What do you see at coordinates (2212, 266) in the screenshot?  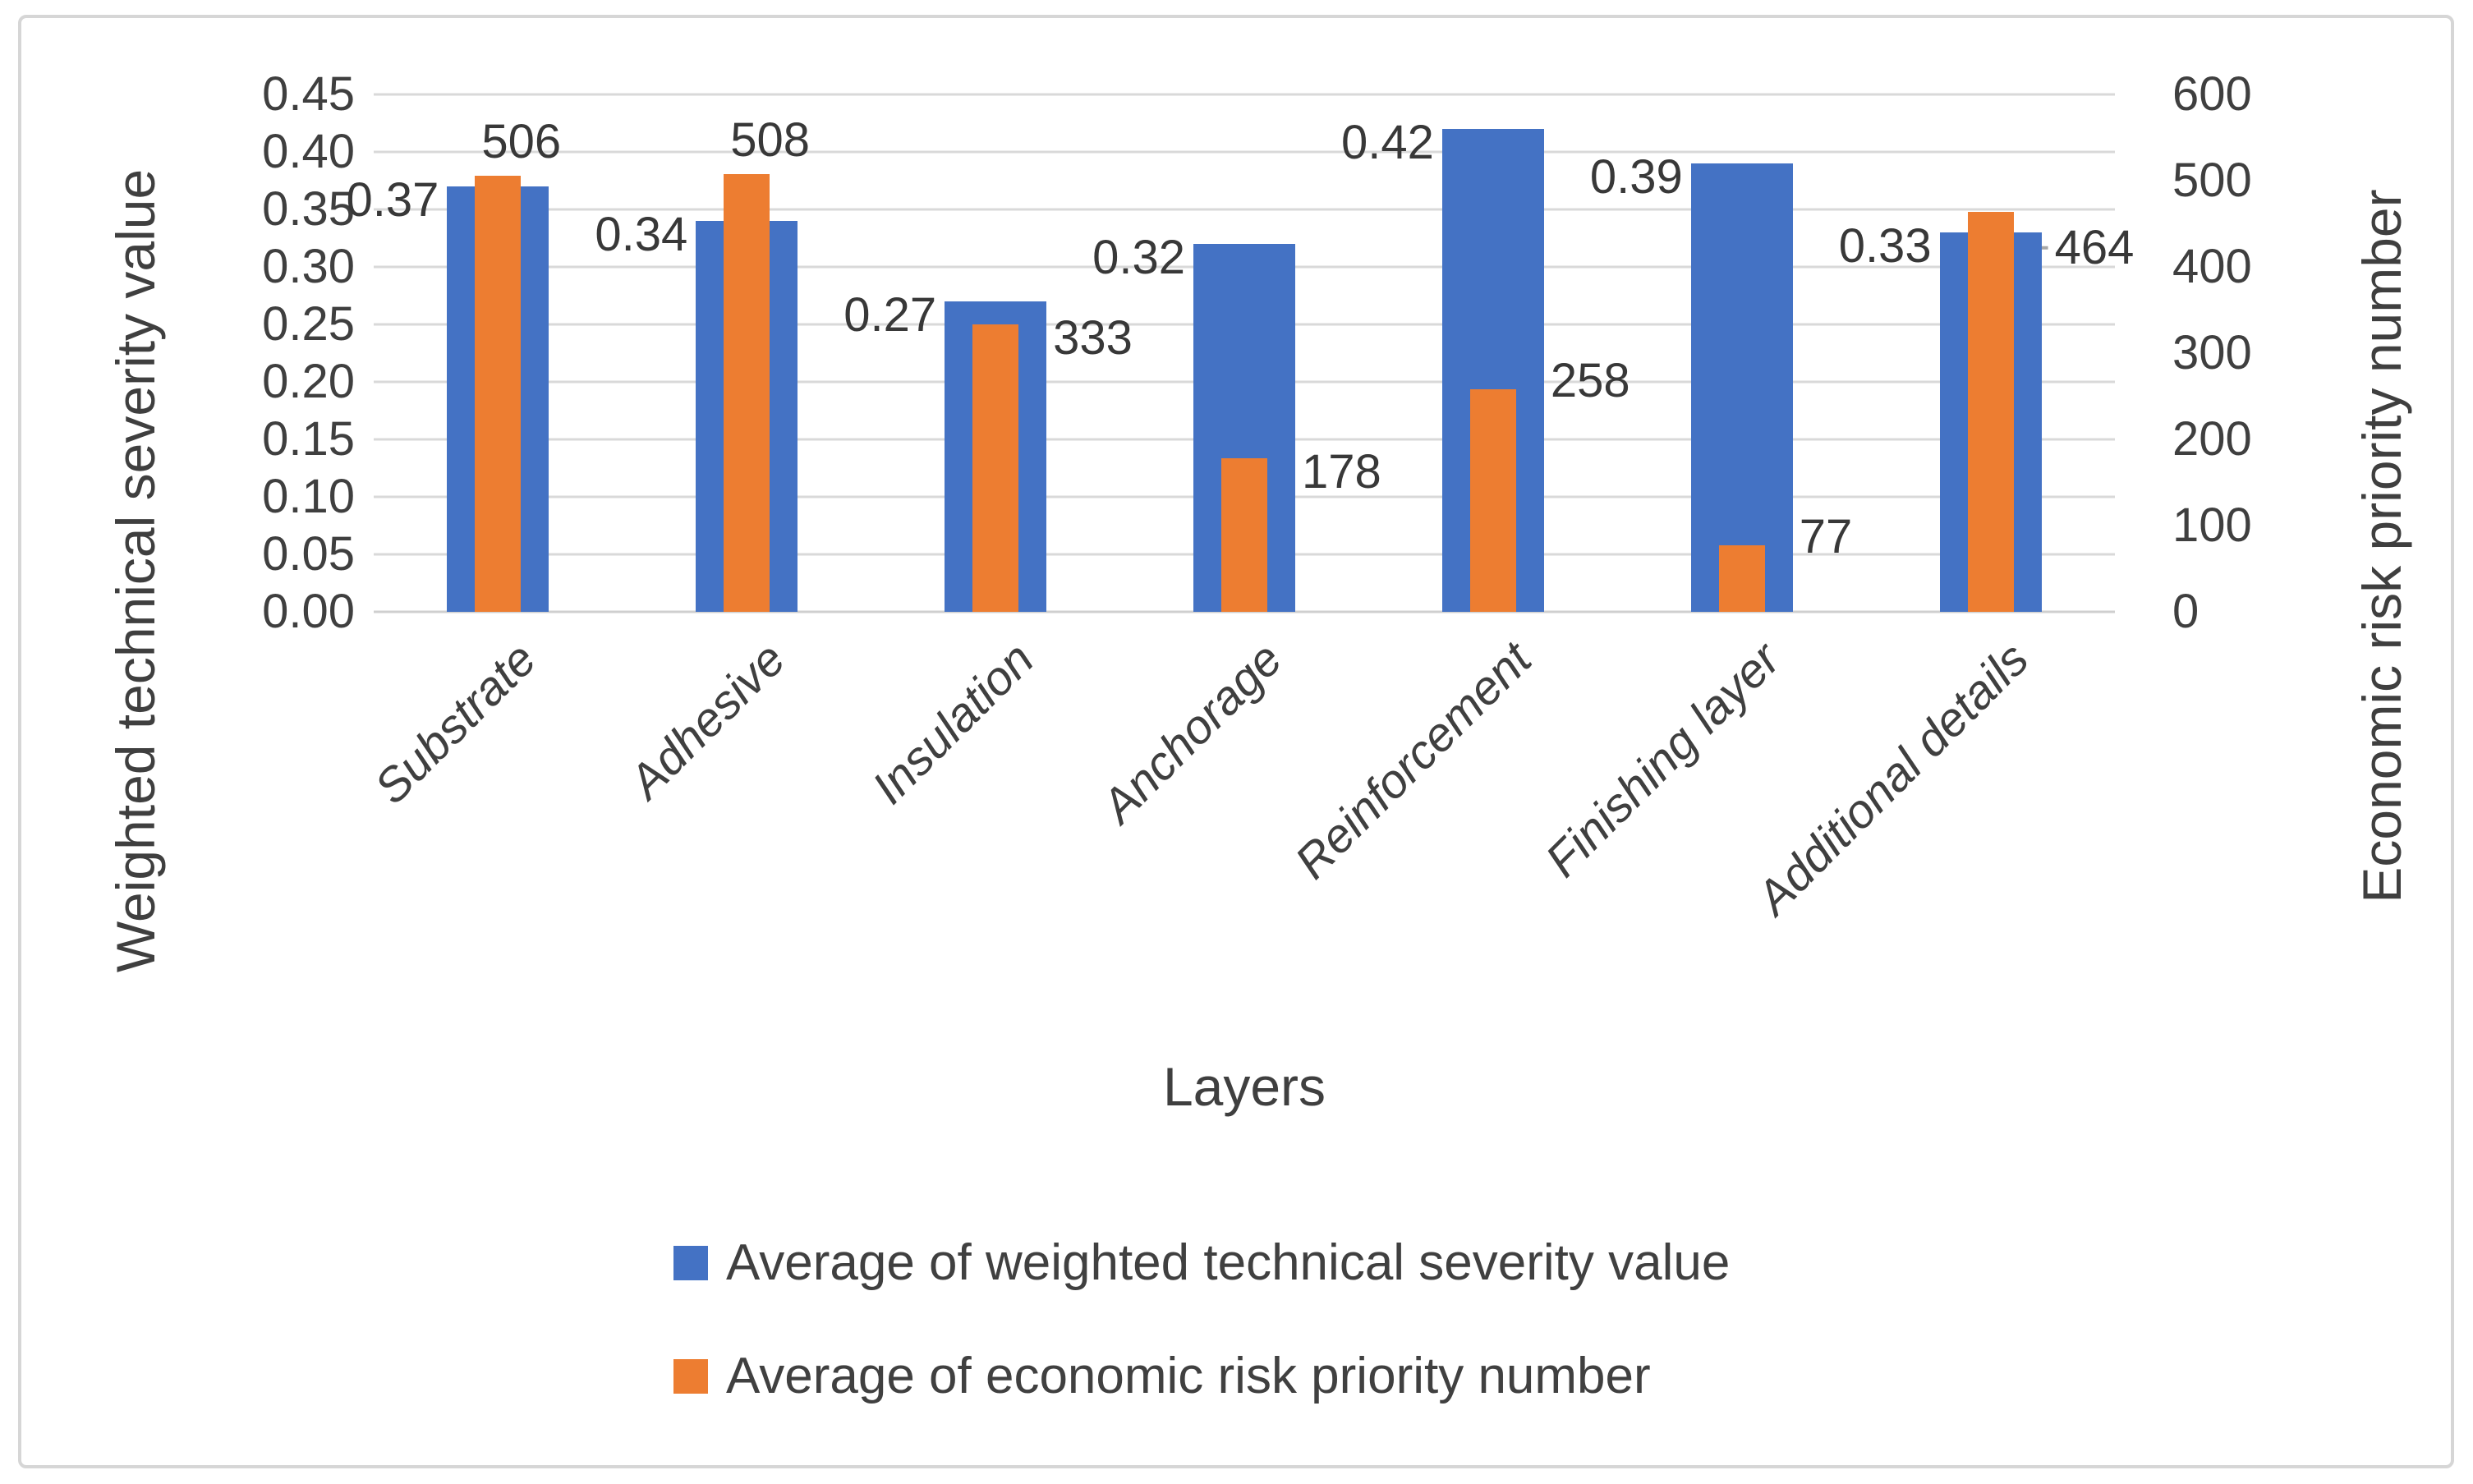 I see `right-axis-tick: 400` at bounding box center [2212, 266].